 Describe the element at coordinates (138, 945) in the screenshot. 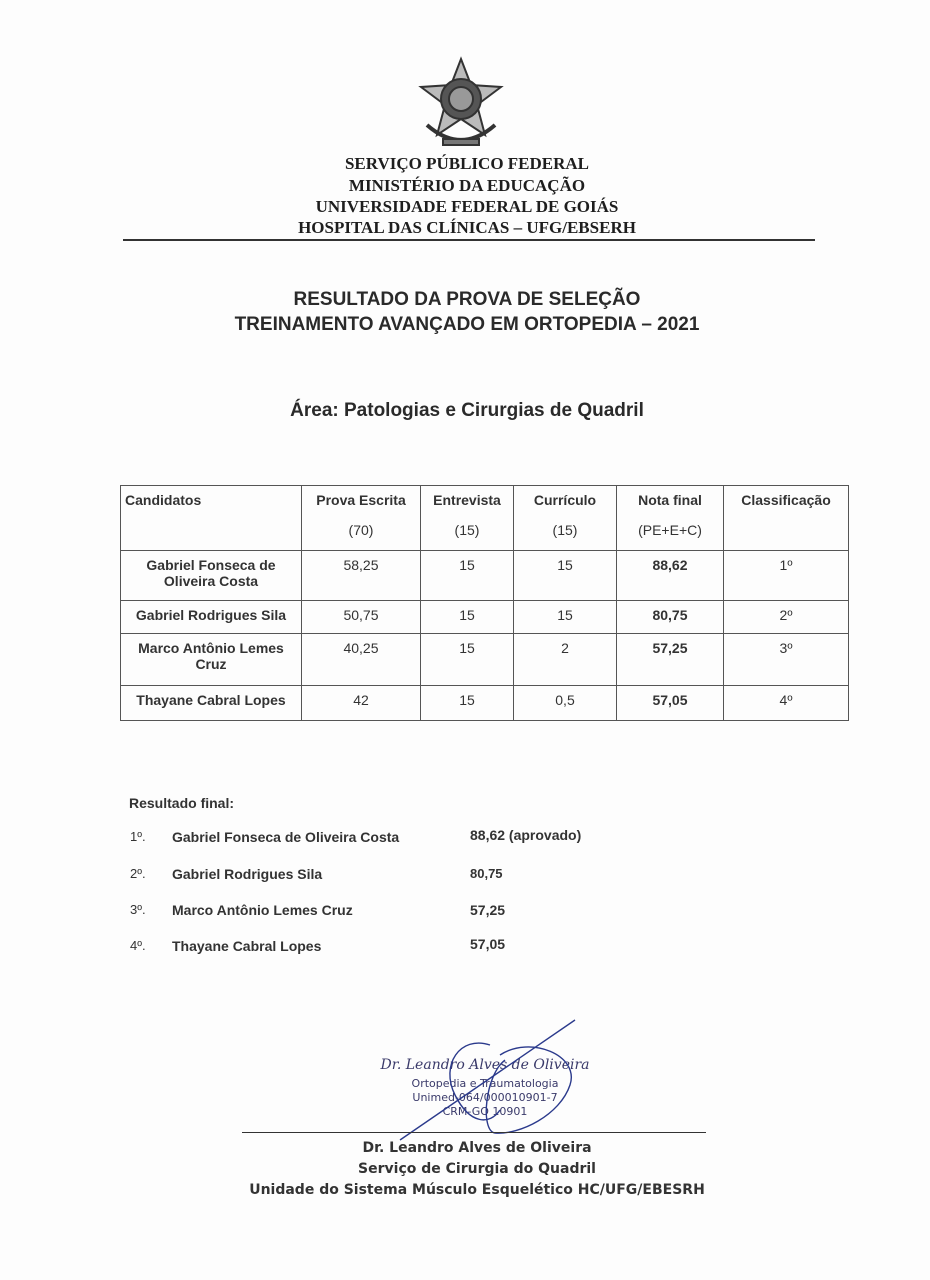

I see `result-rank: 4º.` at that location.